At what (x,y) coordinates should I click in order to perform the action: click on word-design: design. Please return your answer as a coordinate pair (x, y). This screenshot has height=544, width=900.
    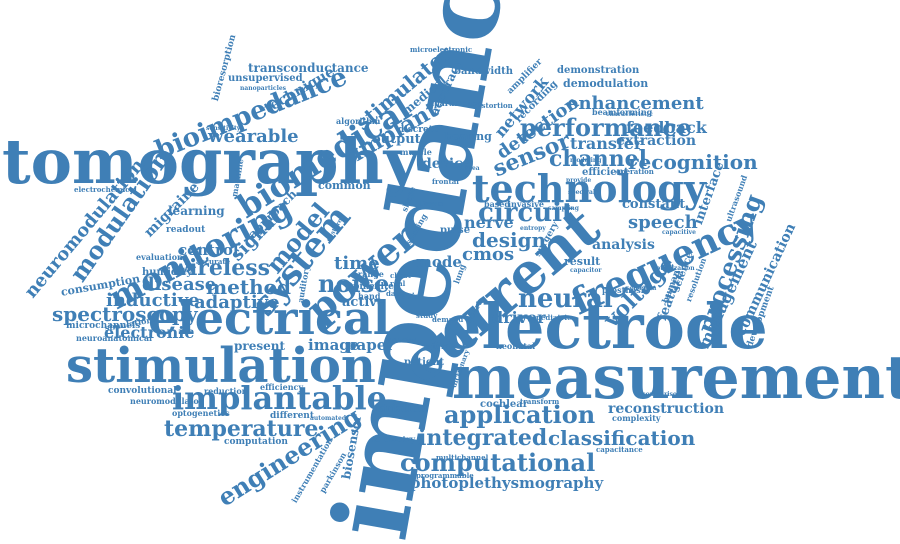
    Looking at the image, I should click on (509, 240).